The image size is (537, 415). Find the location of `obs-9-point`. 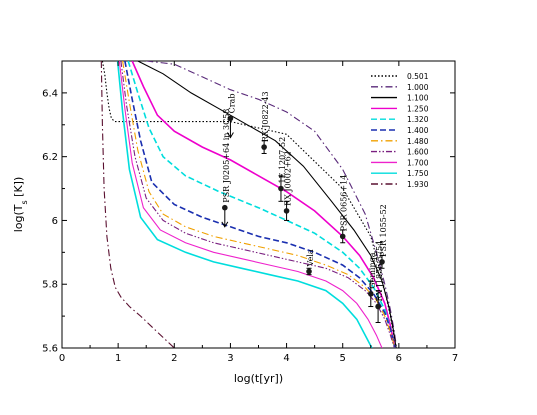

obs-9-point is located at coordinates (378, 306).